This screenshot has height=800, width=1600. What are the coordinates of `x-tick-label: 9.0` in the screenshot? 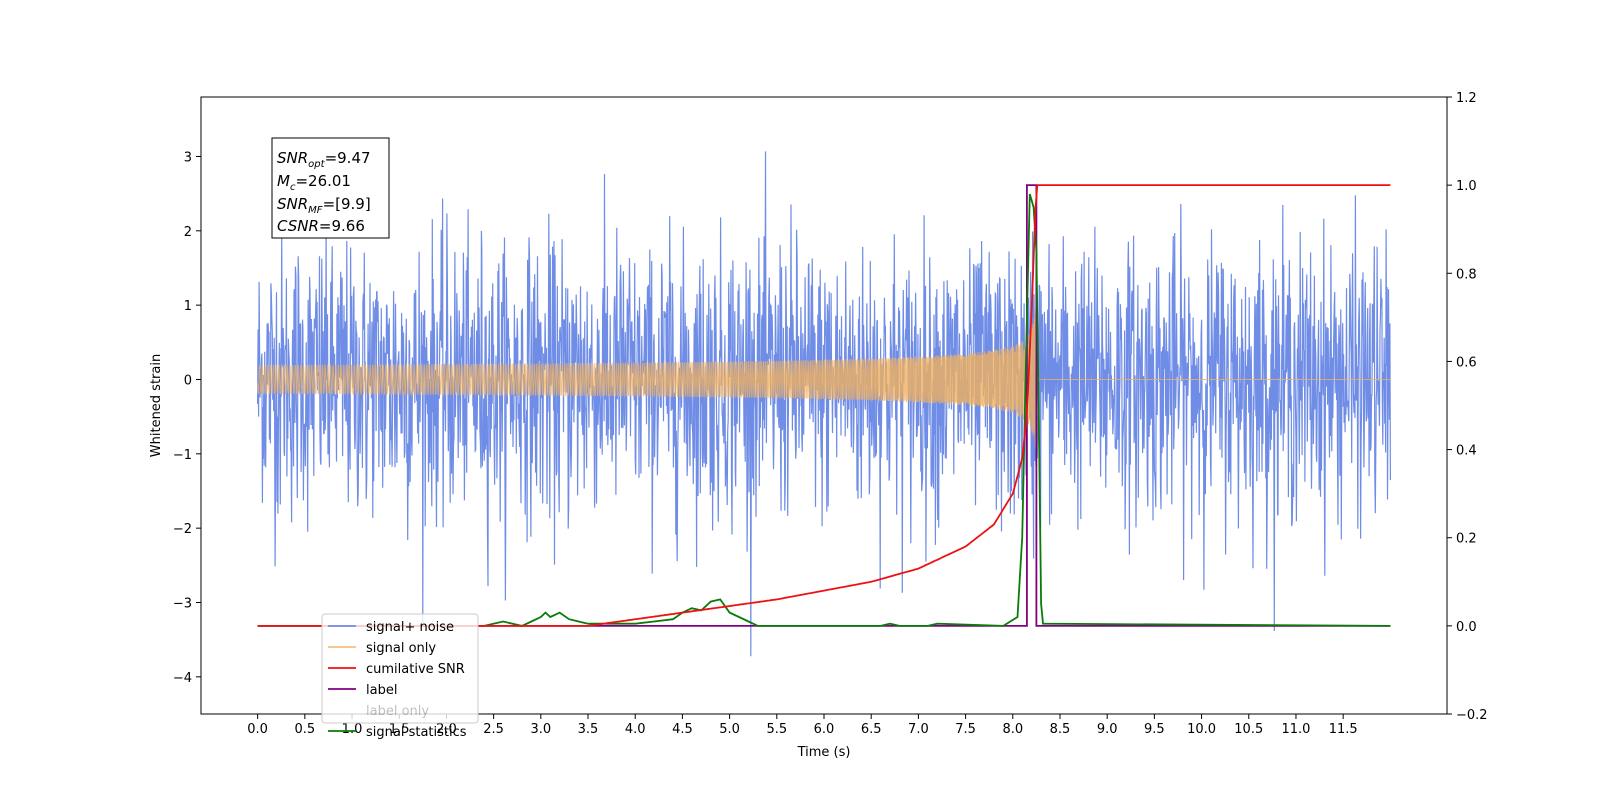 It's located at (1107, 729).